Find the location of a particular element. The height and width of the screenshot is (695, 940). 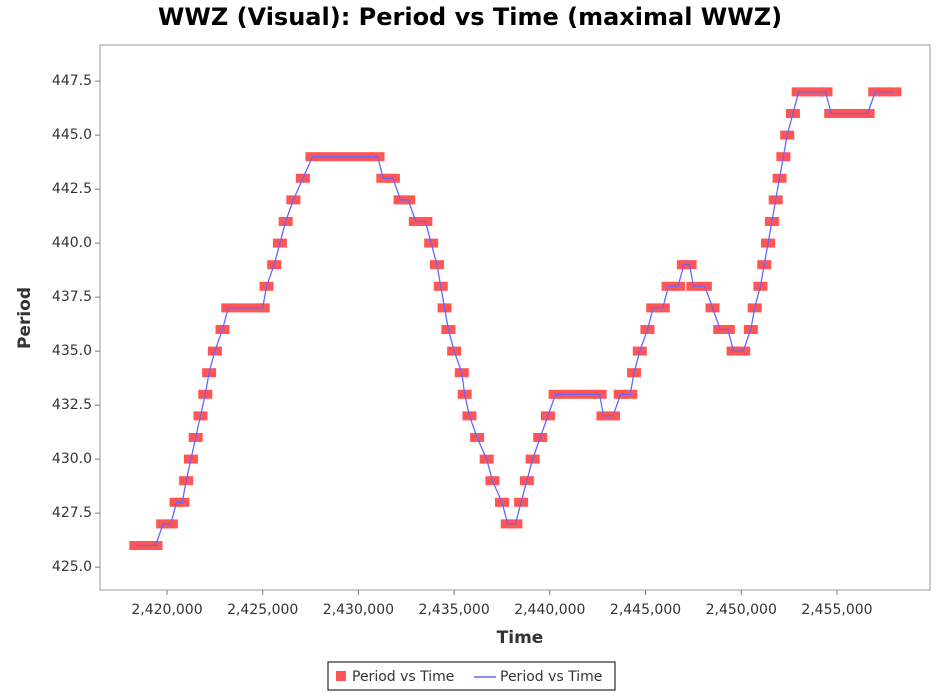

legend is located at coordinates (471, 676).